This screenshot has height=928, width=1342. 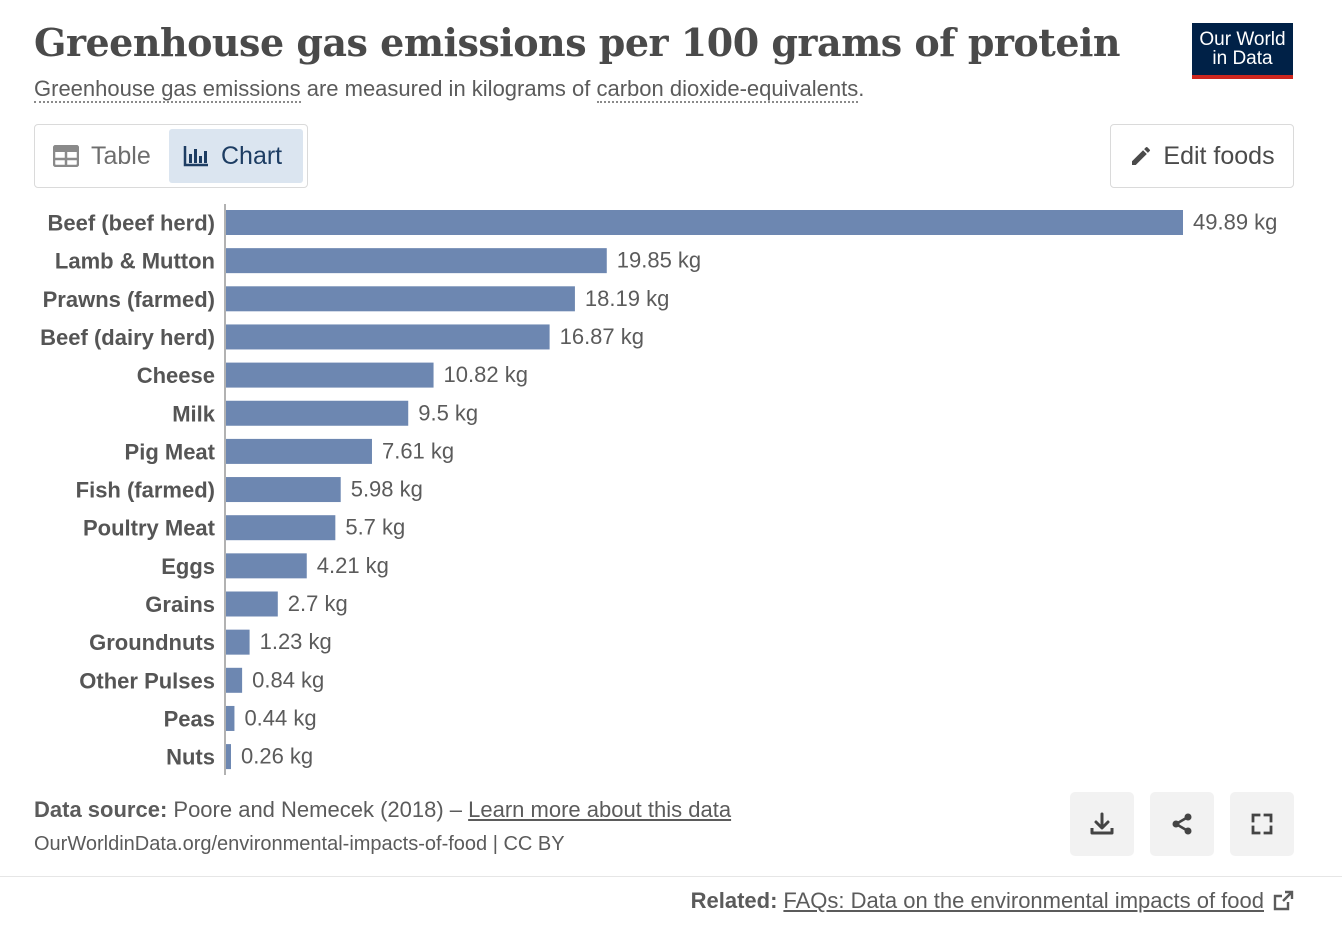 What do you see at coordinates (1219, 155) in the screenshot?
I see `edit-foods-label: Edit foods` at bounding box center [1219, 155].